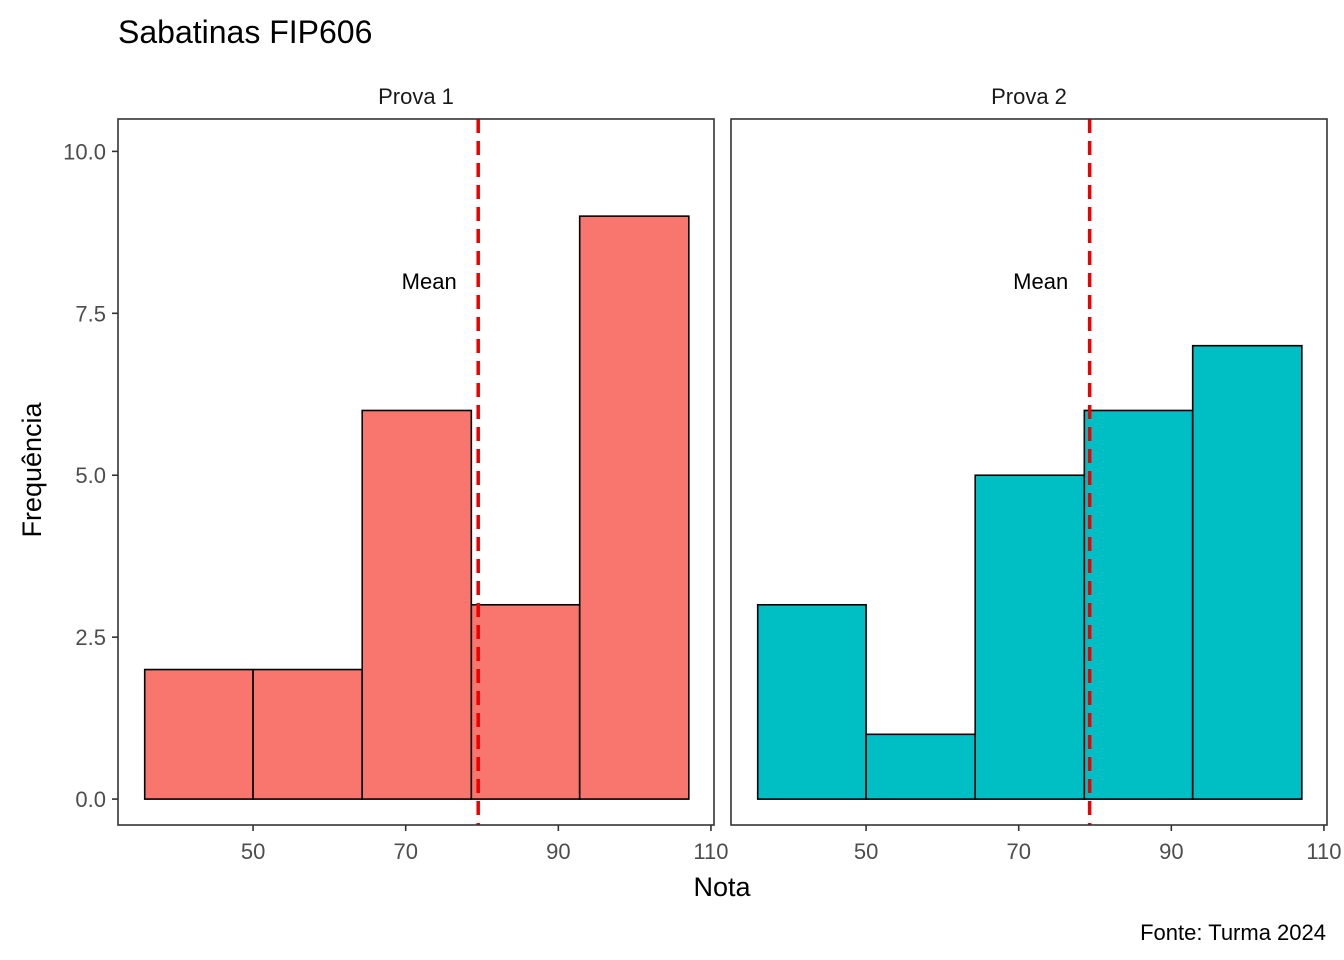 This screenshot has width=1344, height=960. I want to click on chart-caption: Fonte: Turma 2024, so click(1233, 932).